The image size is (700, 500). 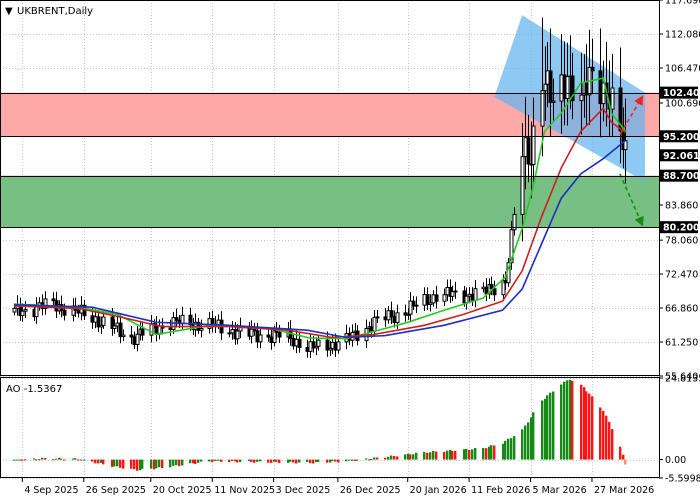 What do you see at coordinates (681, 377) in the screenshot?
I see `price-tick-label: 55.640` at bounding box center [681, 377].